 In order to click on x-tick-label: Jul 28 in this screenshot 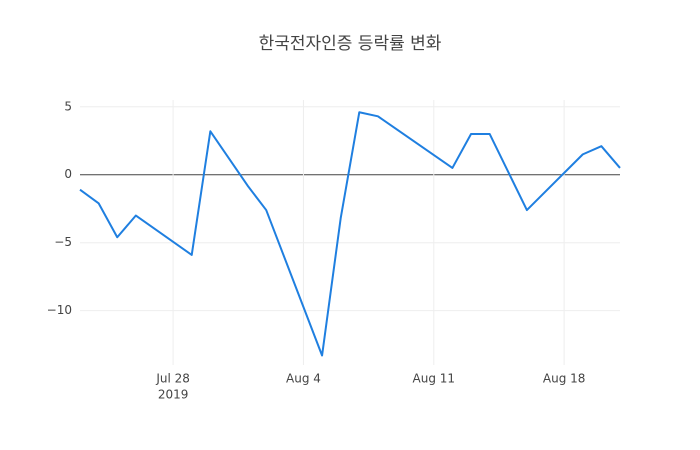, I will do `click(172, 379)`.